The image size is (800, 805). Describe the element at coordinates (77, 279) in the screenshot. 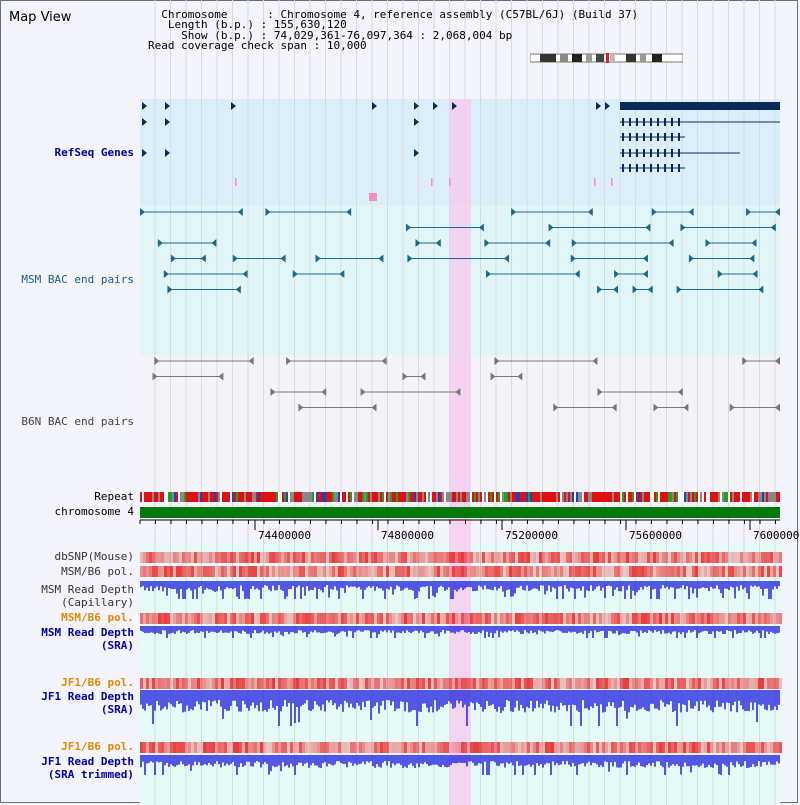

I see `track-label-msm-bac: MSM BAC end pairs` at that location.